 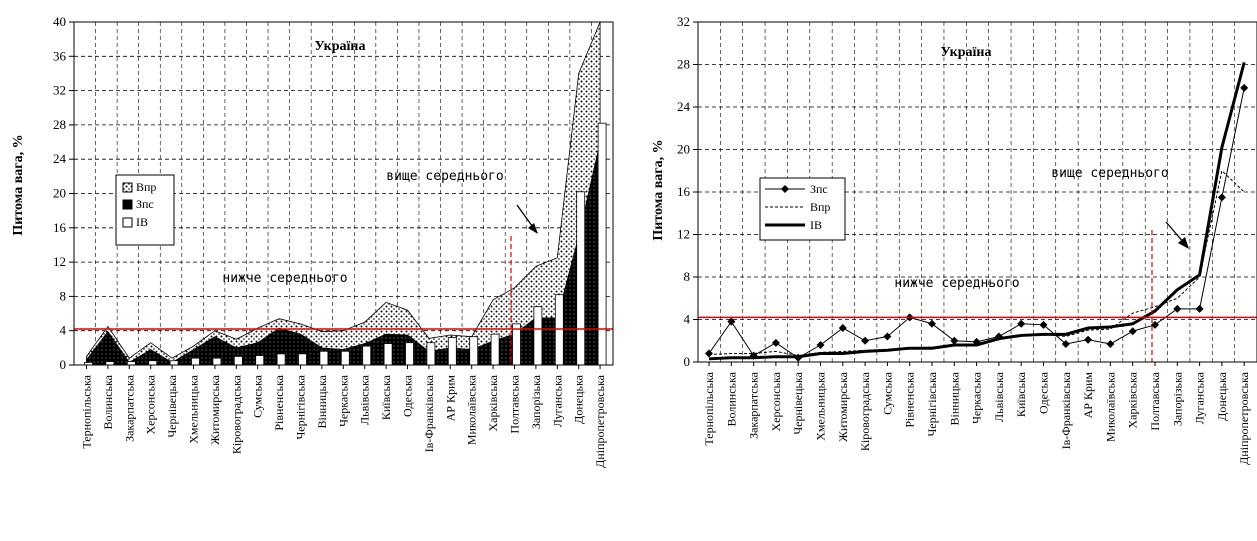 What do you see at coordinates (59, 261) in the screenshot?
I see `left-y-tick-label: 12` at bounding box center [59, 261].